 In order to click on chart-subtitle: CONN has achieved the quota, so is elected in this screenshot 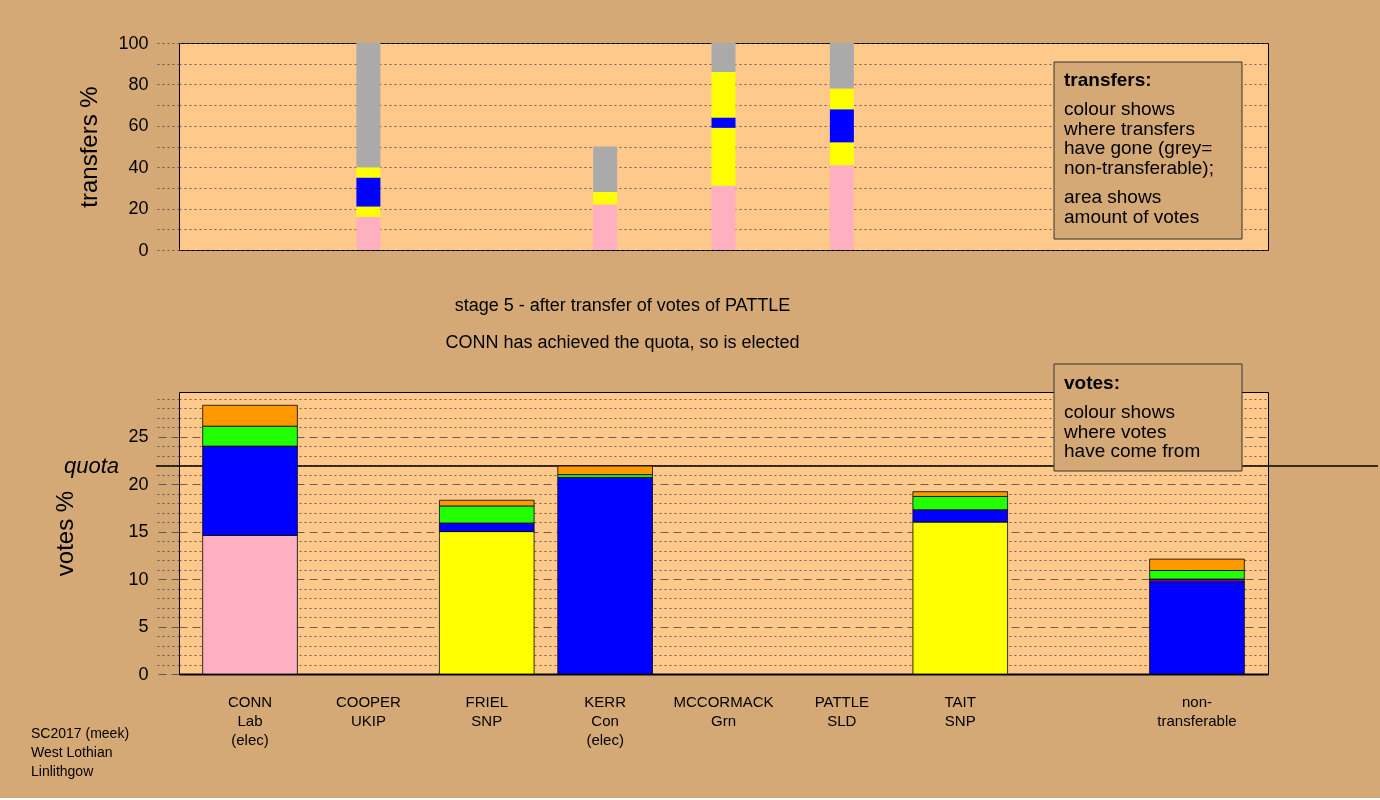, I will do `click(622, 341)`.